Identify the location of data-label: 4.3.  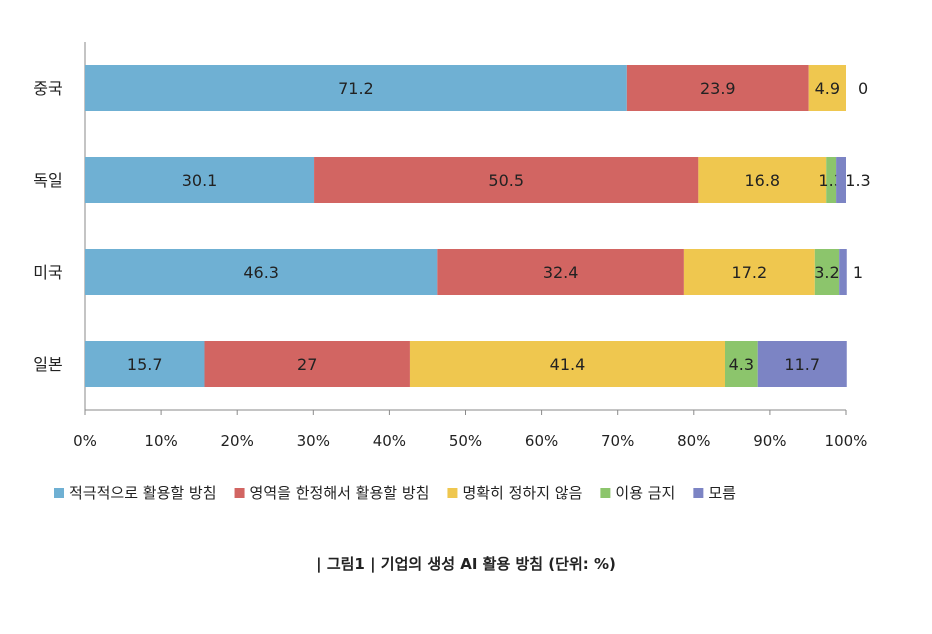
(741, 364).